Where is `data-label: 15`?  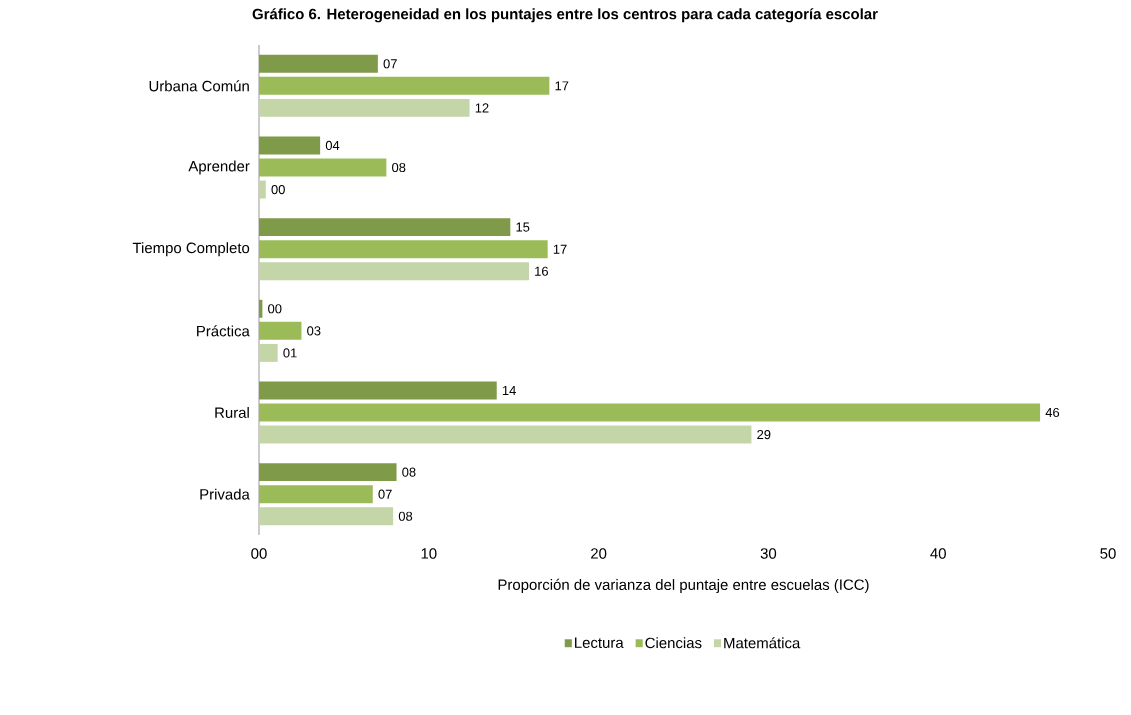
data-label: 15 is located at coordinates (523, 227).